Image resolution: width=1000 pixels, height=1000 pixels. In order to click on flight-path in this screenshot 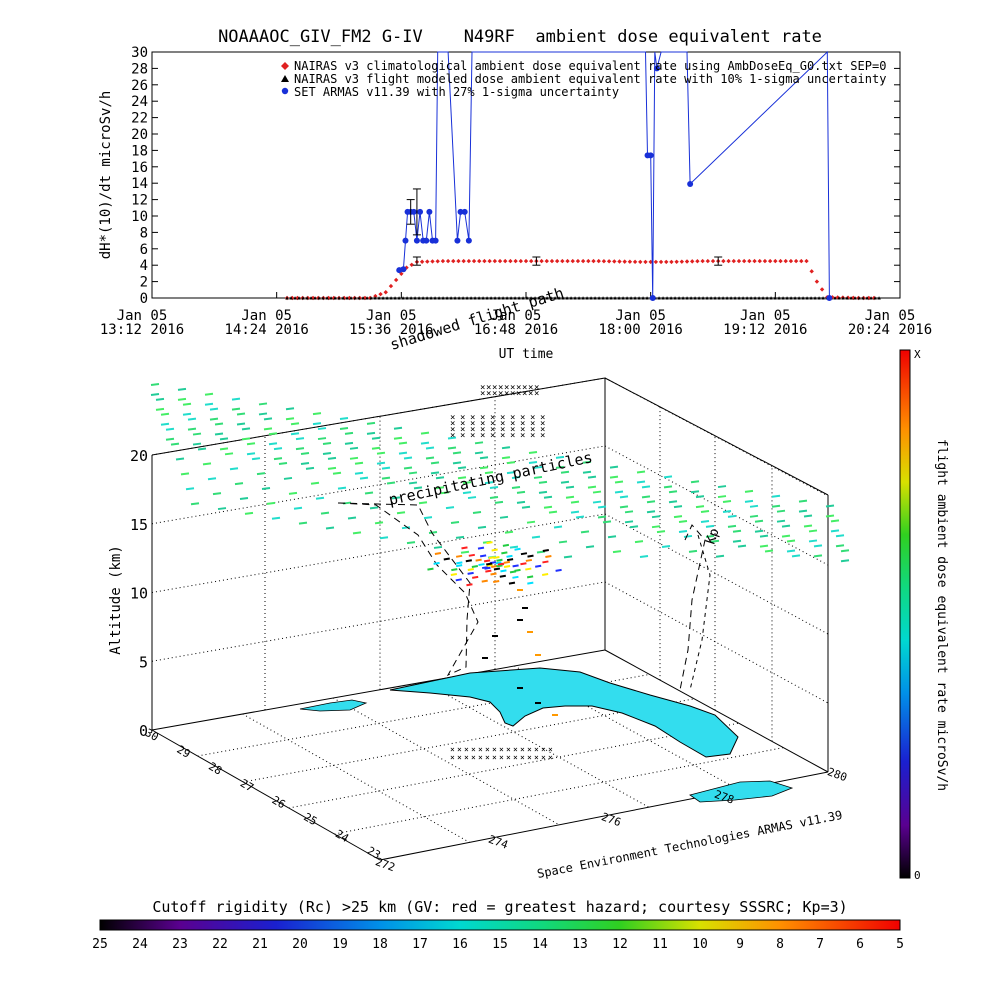, I will do `click(524, 596)`.